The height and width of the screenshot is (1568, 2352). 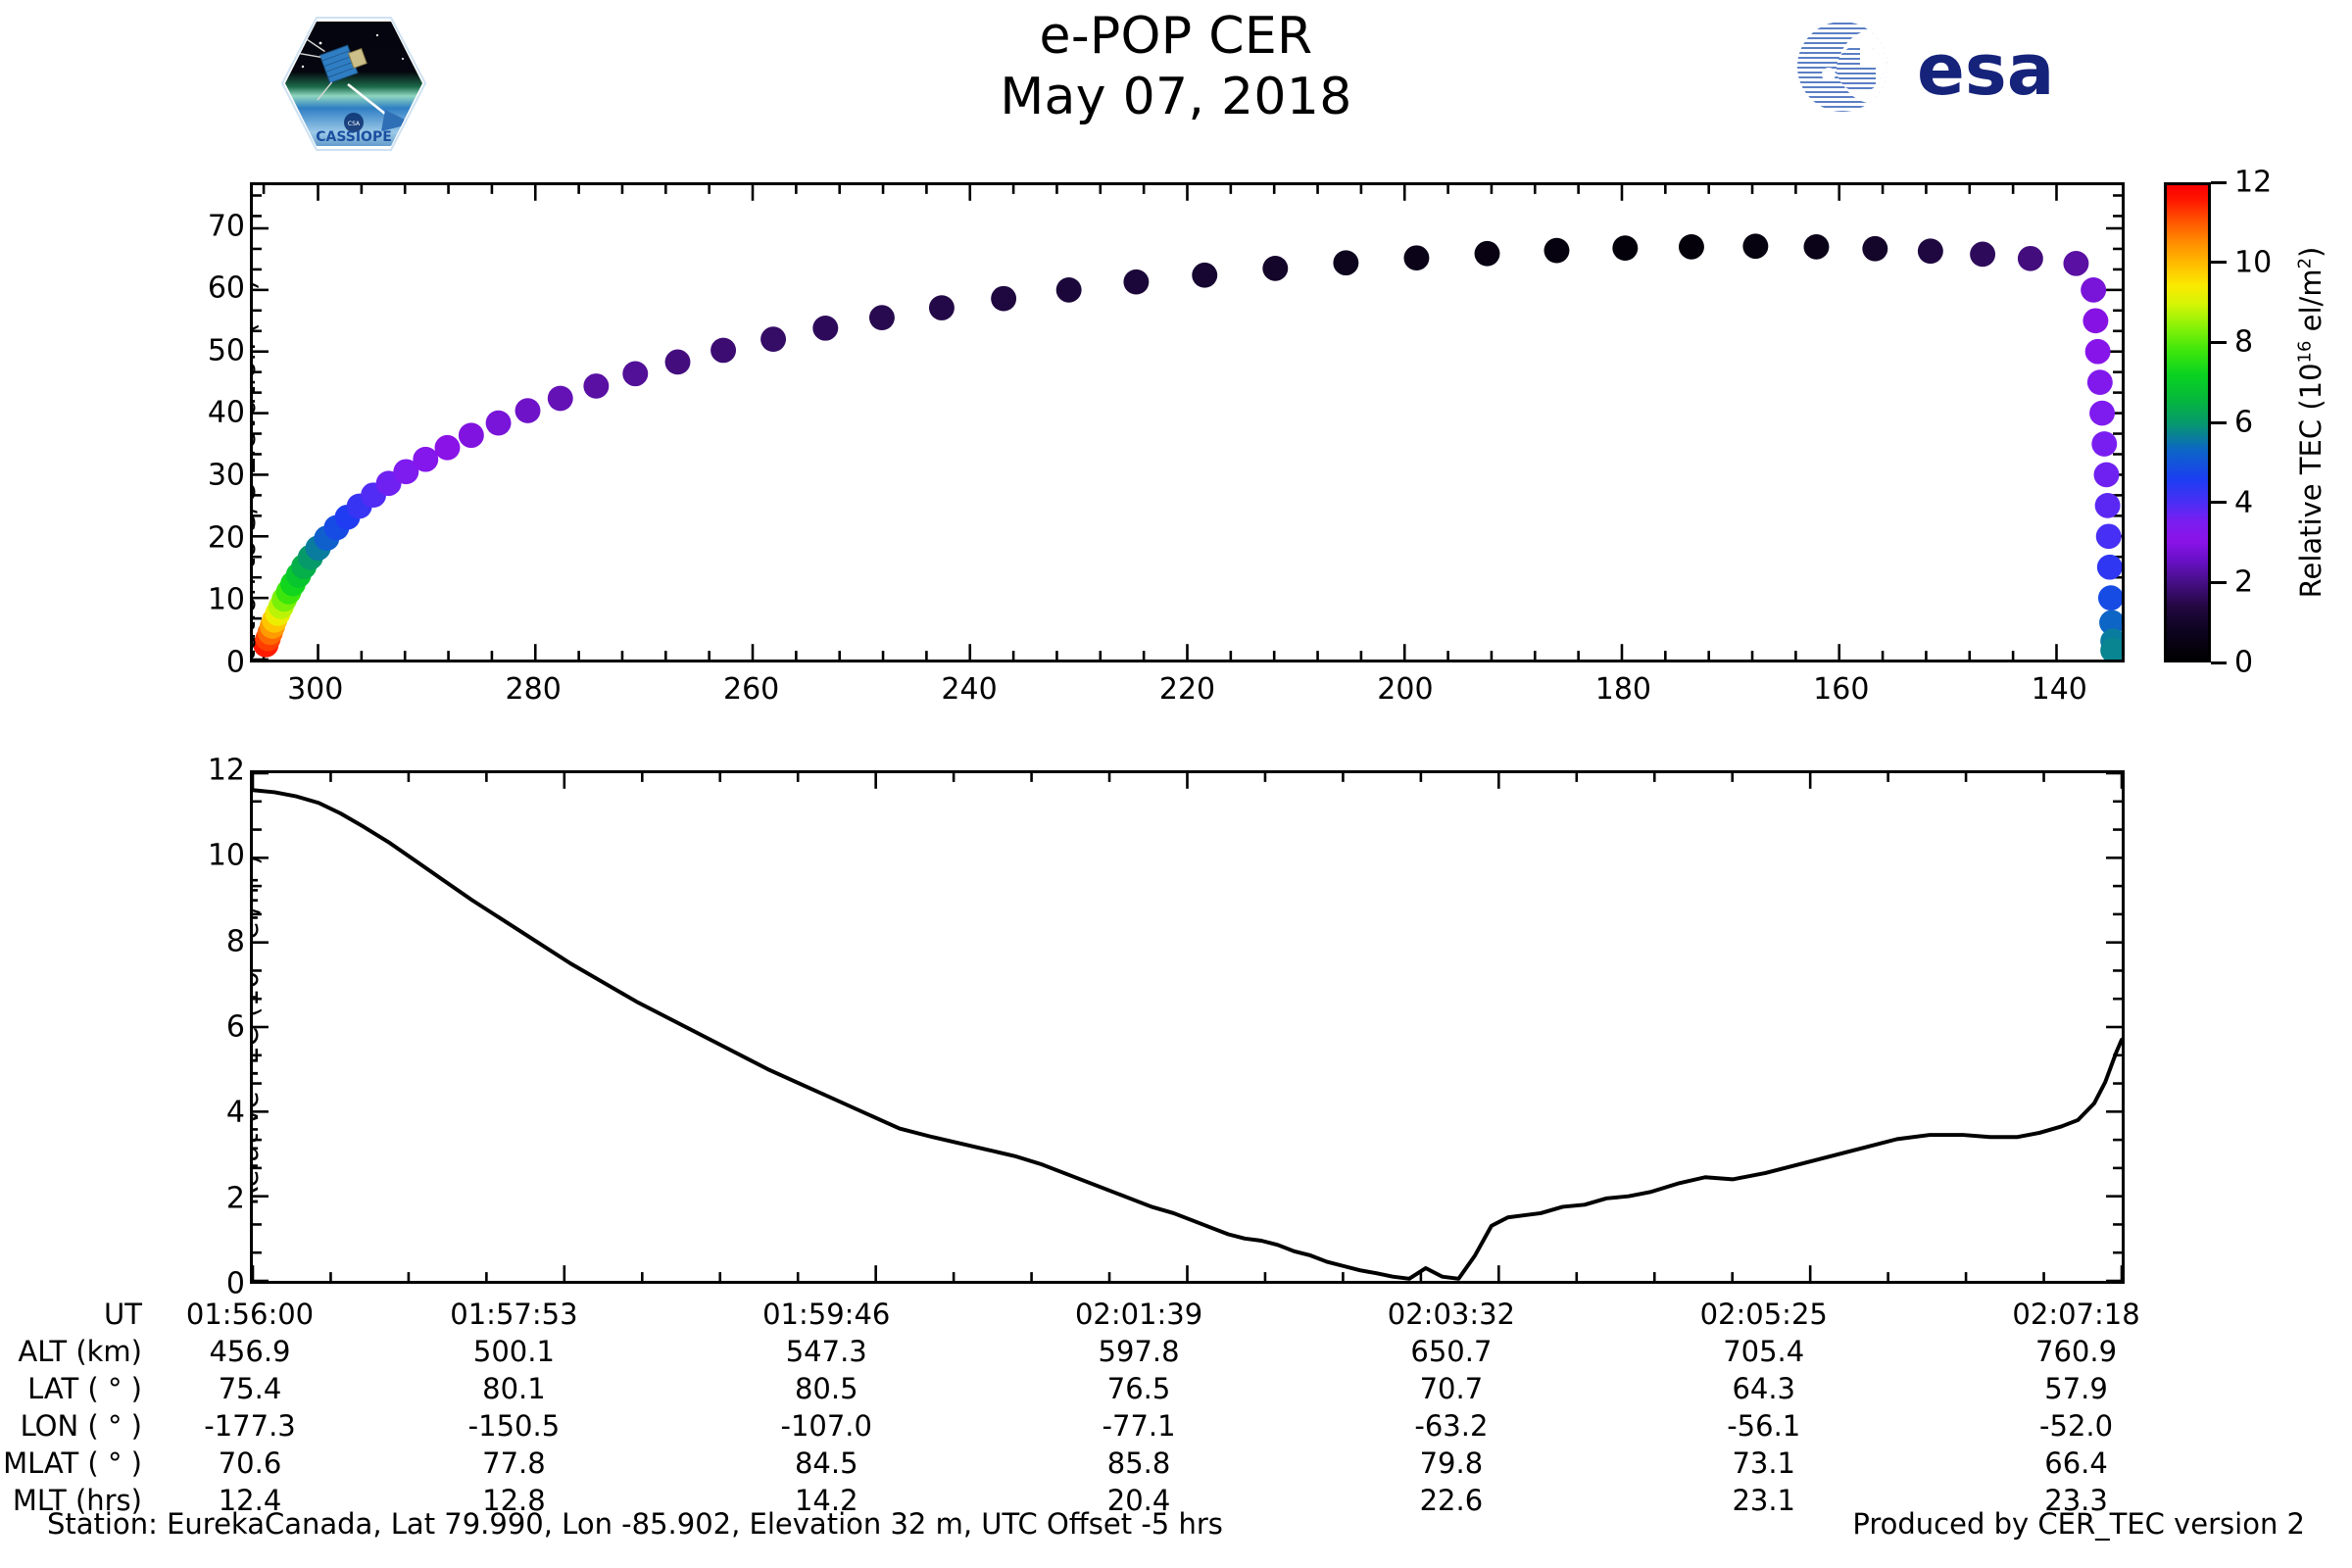 I want to click on table-cell: 760.9, so click(x=2076, y=1351).